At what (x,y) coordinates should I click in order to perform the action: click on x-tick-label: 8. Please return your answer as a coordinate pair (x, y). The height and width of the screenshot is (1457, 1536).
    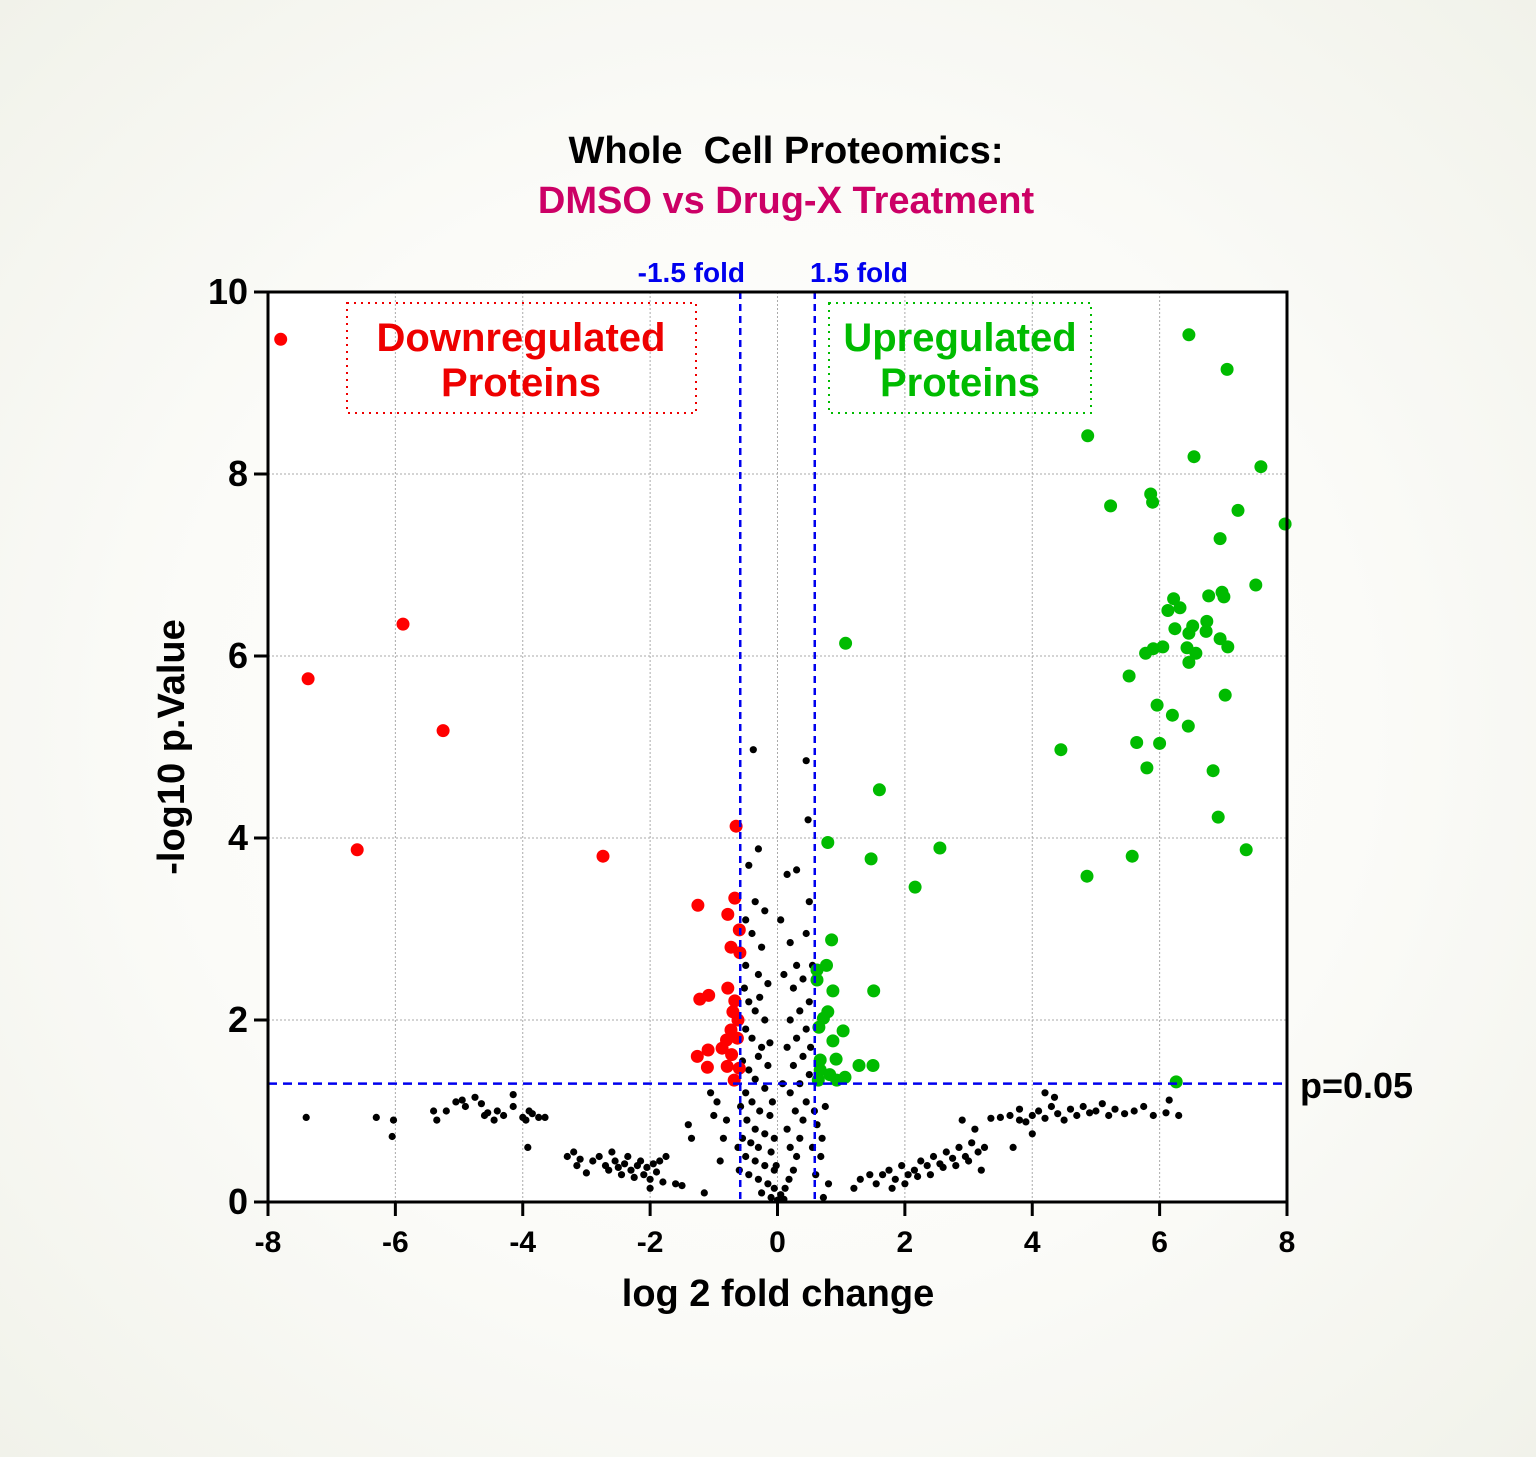
    Looking at the image, I should click on (1287, 1242).